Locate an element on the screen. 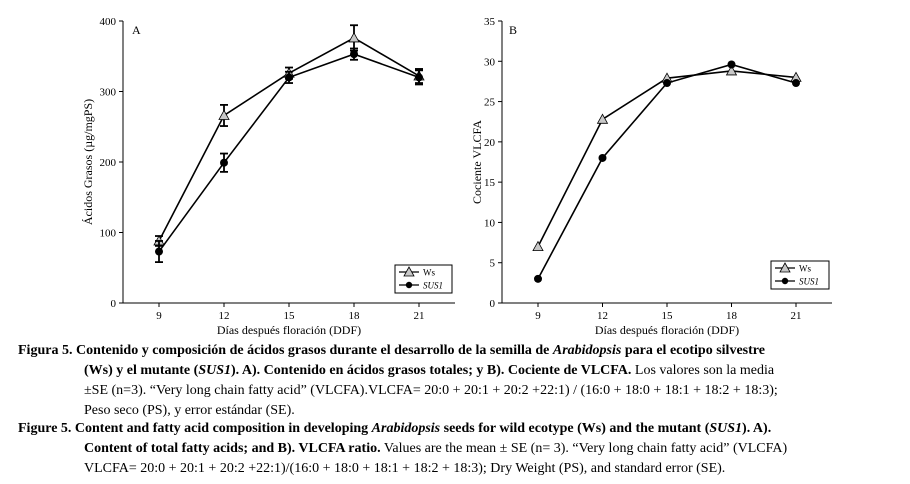  caption-es-label: Figura 5. is located at coordinates (45, 350).